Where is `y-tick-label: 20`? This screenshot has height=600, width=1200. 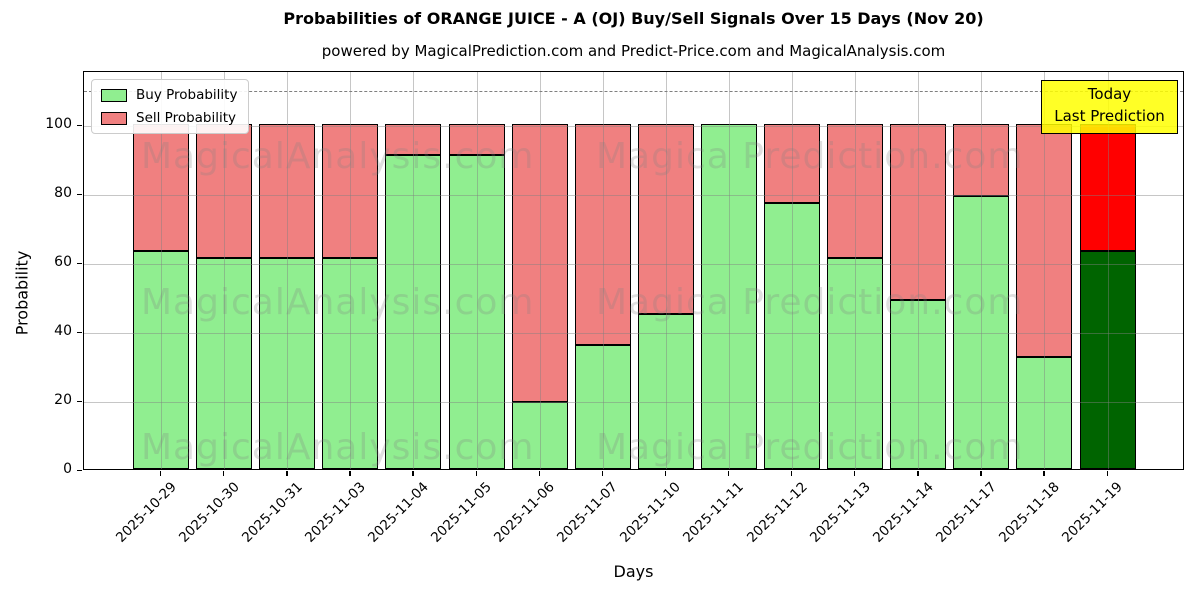
y-tick-label: 20 is located at coordinates (63, 399).